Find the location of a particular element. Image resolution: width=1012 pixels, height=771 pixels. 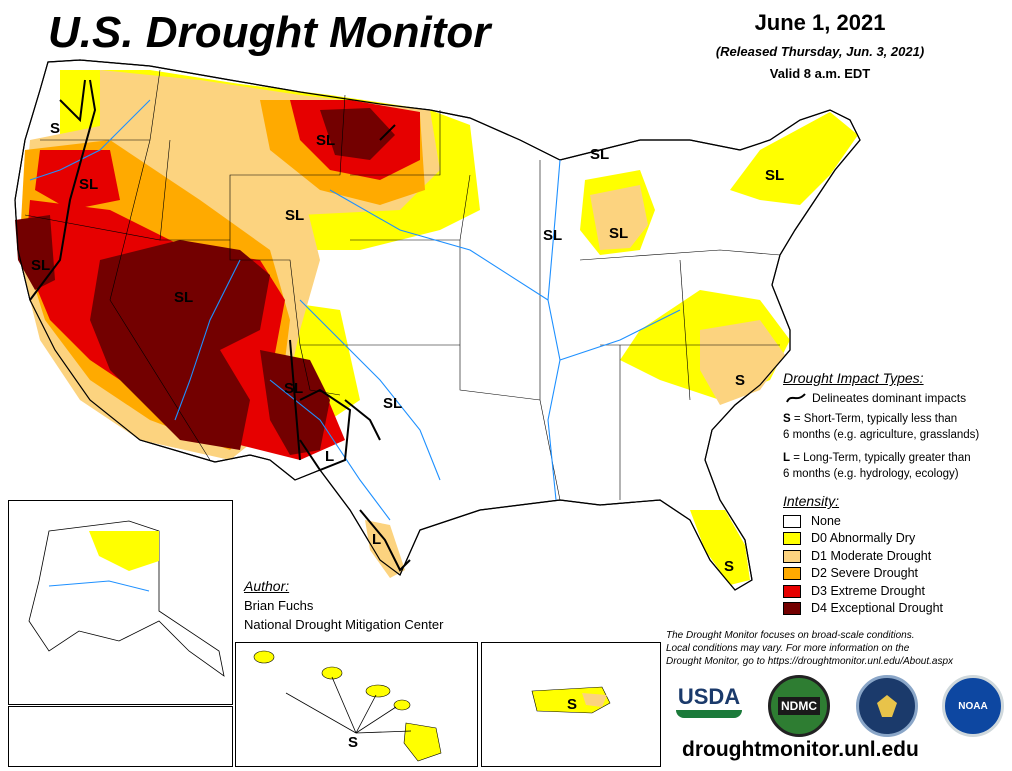

alaska-inset is located at coordinates (120, 602).